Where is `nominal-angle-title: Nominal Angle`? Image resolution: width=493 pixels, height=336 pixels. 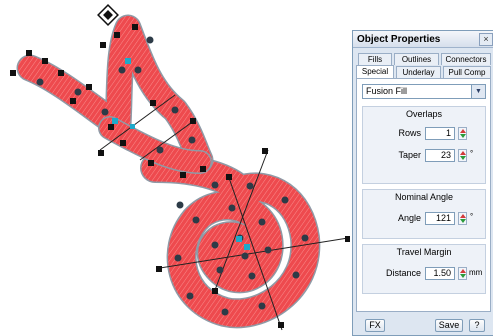
nominal-angle-title: Nominal Angle is located at coordinates (424, 197).